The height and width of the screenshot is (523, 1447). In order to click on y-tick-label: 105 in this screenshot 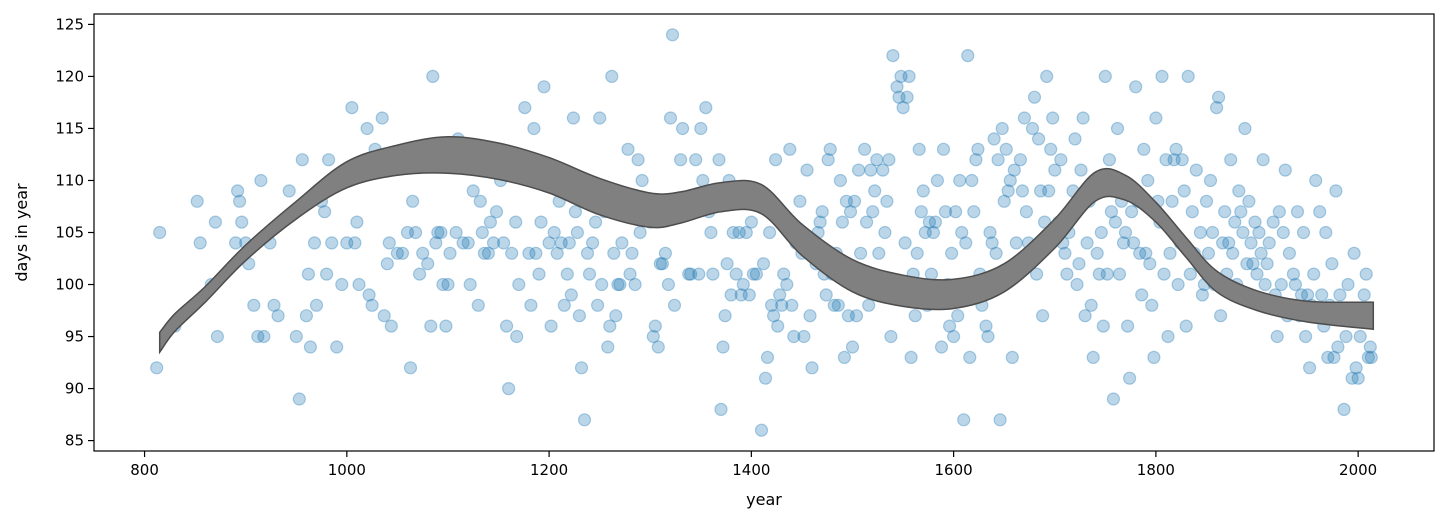, I will do `click(69, 233)`.